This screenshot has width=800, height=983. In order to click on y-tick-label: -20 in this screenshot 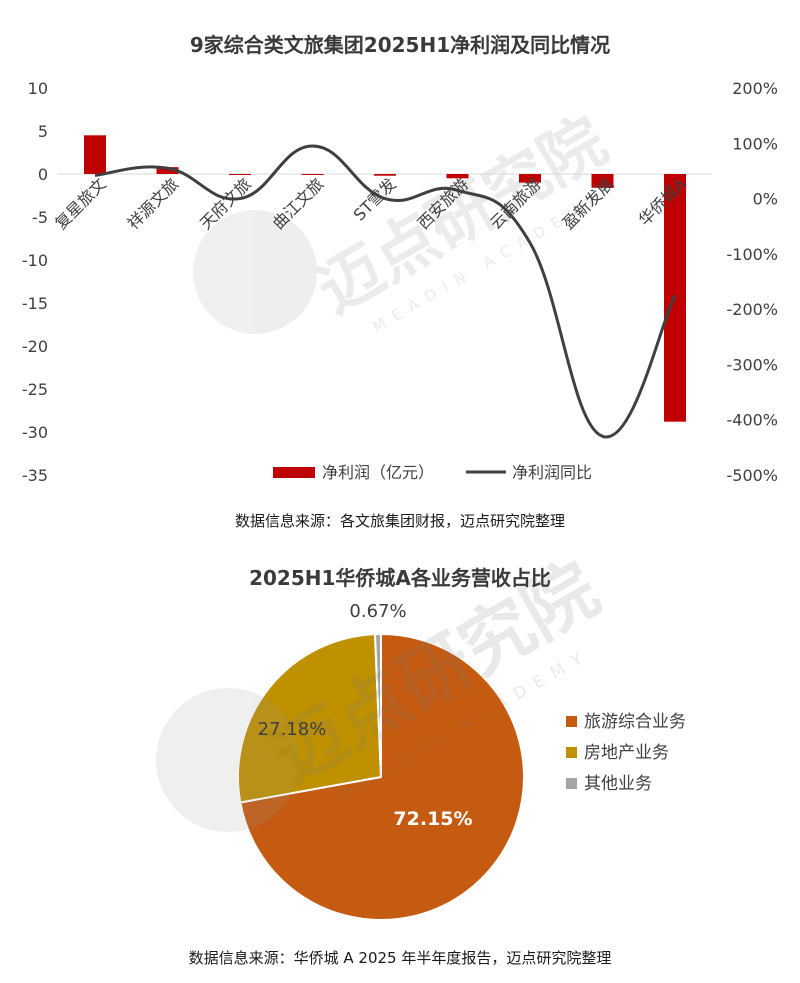, I will do `click(35, 346)`.